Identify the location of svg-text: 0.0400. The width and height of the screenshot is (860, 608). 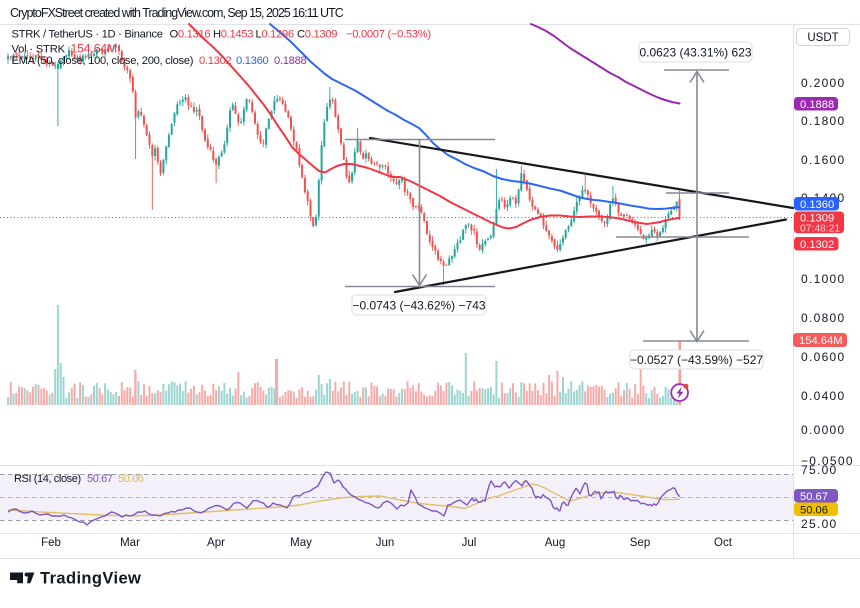
(823, 396).